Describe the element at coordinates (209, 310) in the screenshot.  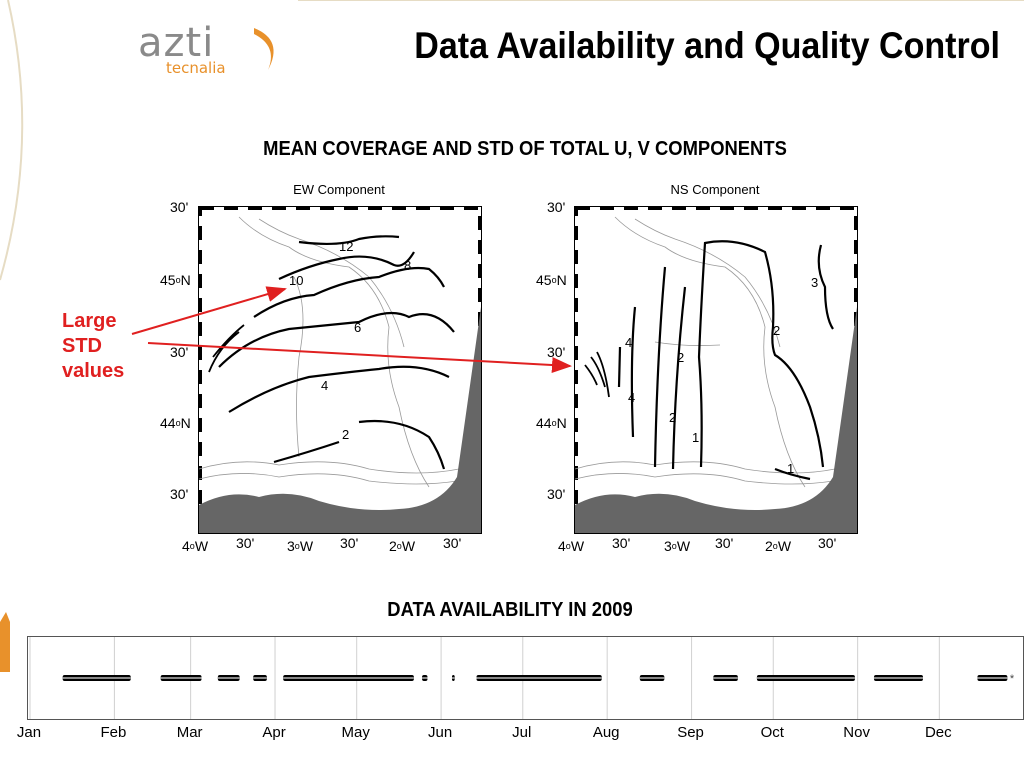
I see `arrow-to-ew-map` at that location.